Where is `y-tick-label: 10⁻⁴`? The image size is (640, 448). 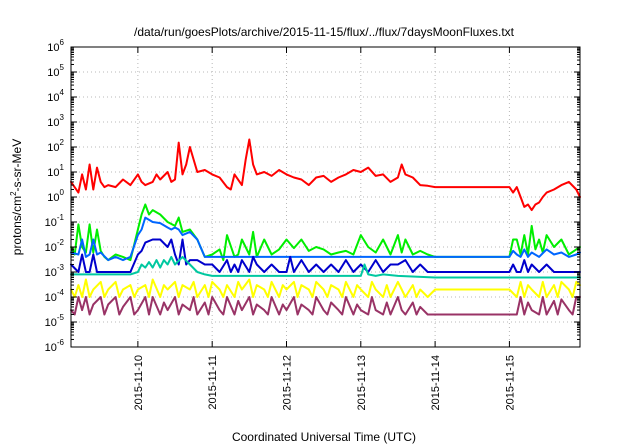 y-tick-label: 10⁻⁴ is located at coordinates (55, 296).